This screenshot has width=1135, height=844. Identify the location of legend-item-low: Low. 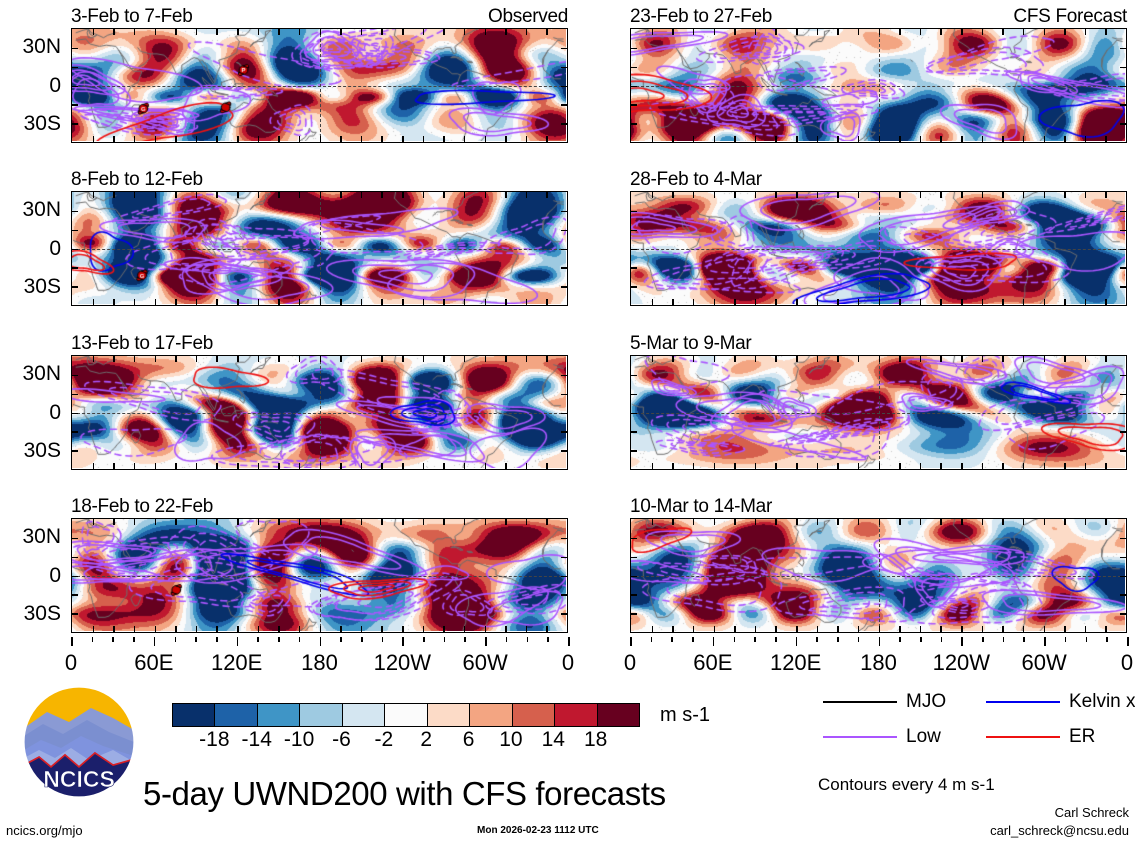
(882, 736).